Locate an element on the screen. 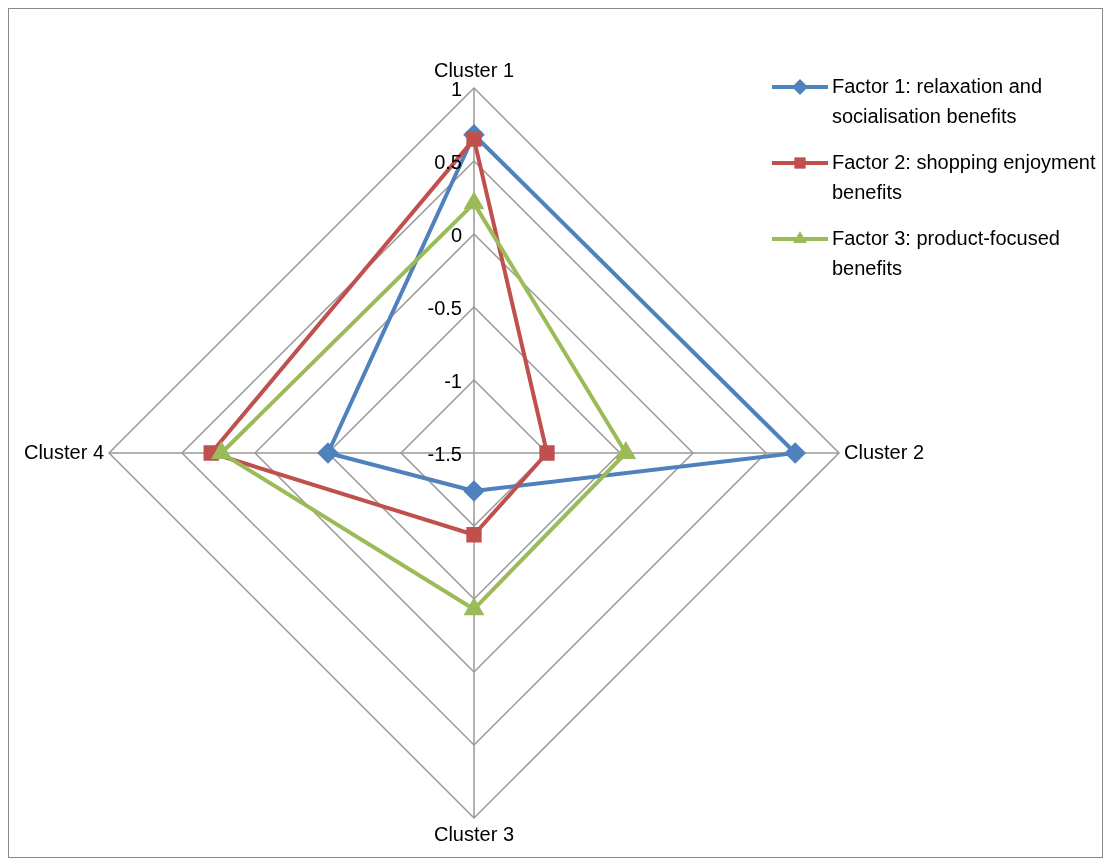 The width and height of the screenshot is (1111, 868). y-tick-label: -1.5 is located at coordinates (444, 453).